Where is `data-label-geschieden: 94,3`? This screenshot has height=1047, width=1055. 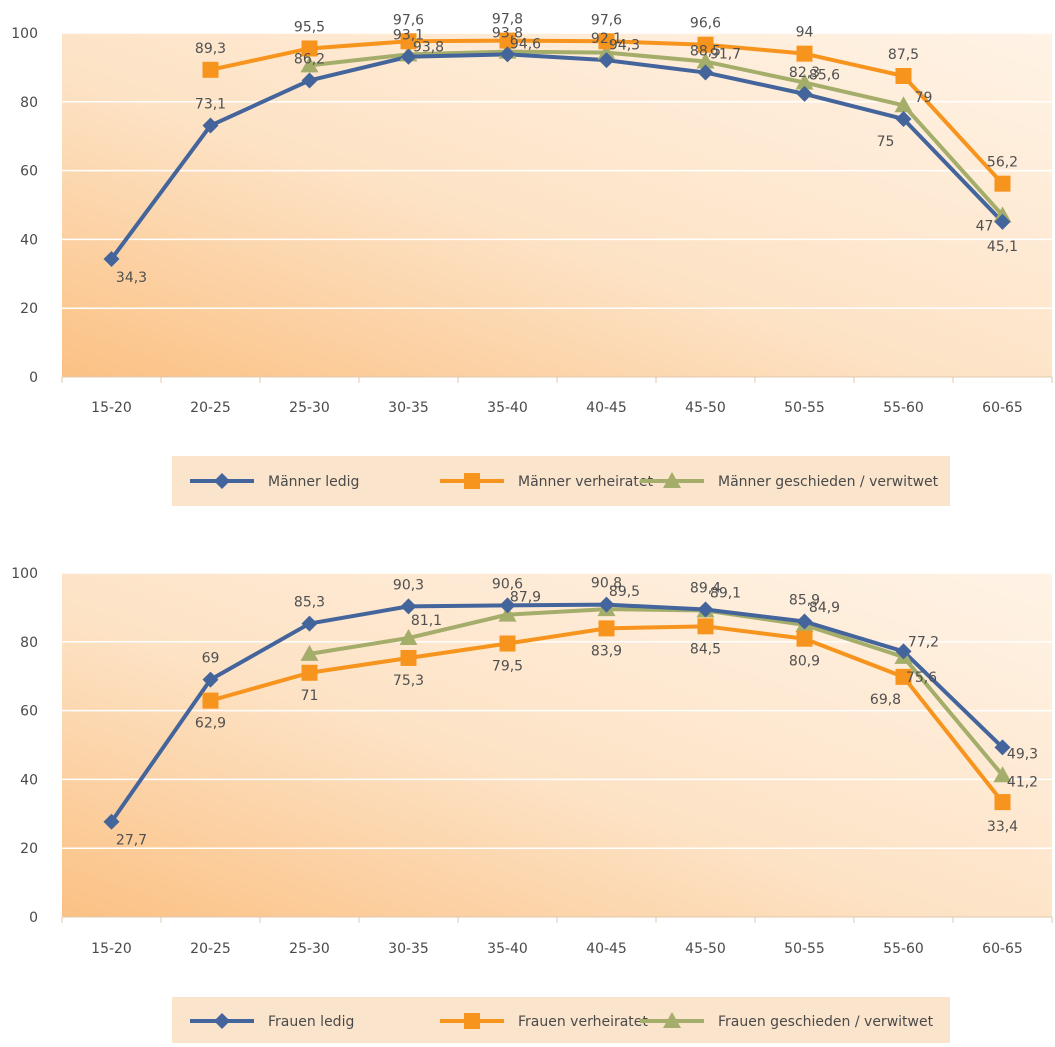
data-label-geschieden: 94,3 is located at coordinates (624, 46).